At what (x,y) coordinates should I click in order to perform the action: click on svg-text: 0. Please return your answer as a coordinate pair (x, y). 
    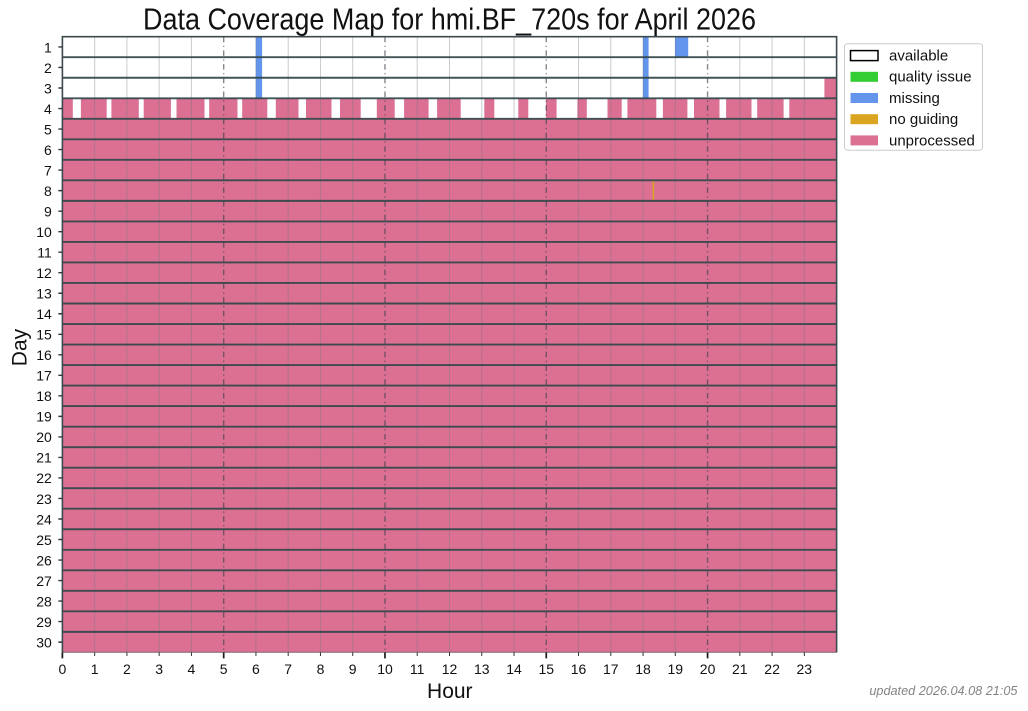
    Looking at the image, I should click on (63, 669).